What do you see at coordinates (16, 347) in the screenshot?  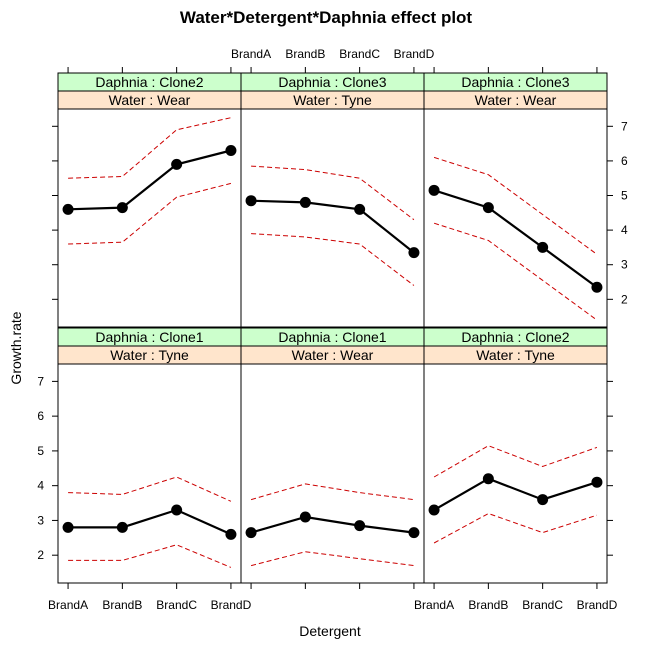 I see `y-axis-label: Growth.rate` at bounding box center [16, 347].